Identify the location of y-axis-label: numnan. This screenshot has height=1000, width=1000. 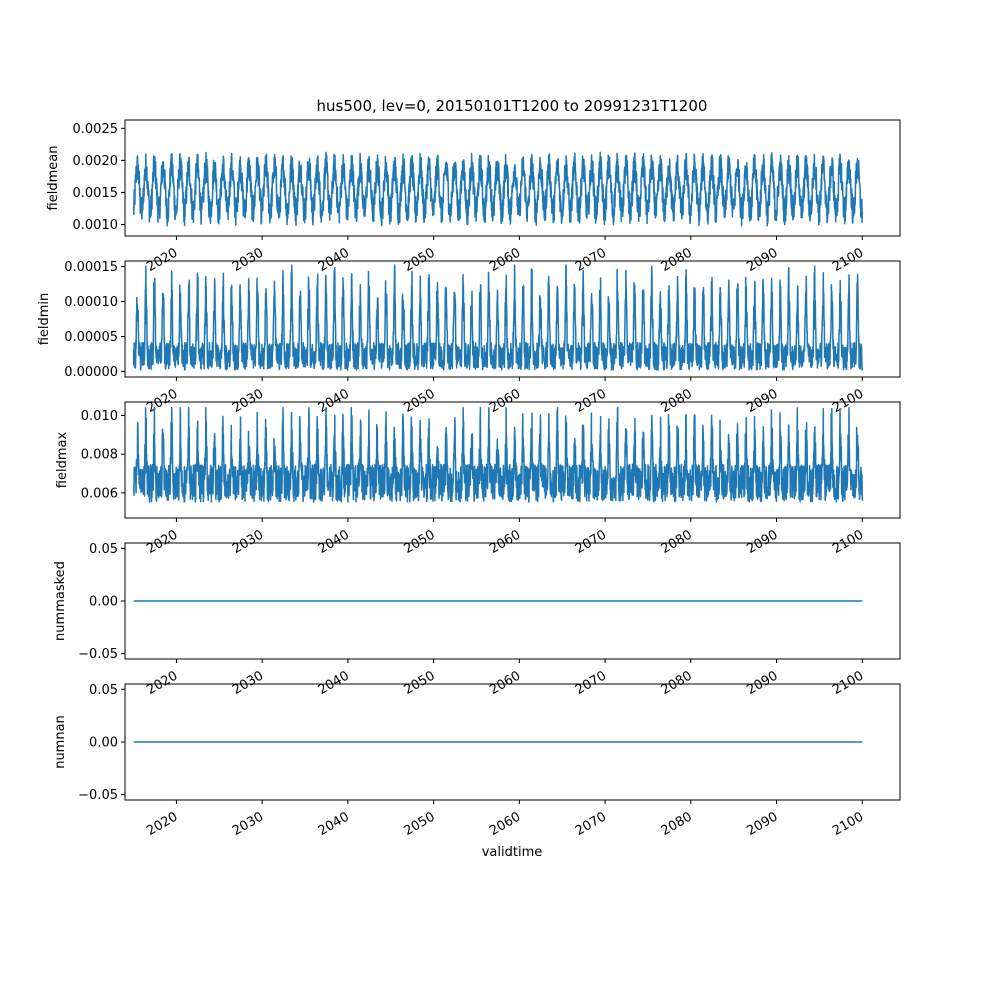
(60, 742).